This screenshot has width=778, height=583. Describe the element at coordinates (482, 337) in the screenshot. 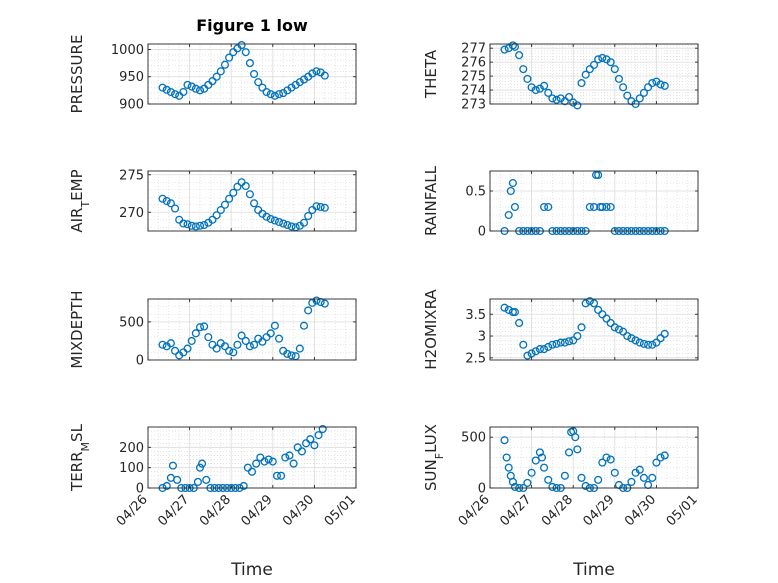

I see `y-tick-label: 3` at that location.